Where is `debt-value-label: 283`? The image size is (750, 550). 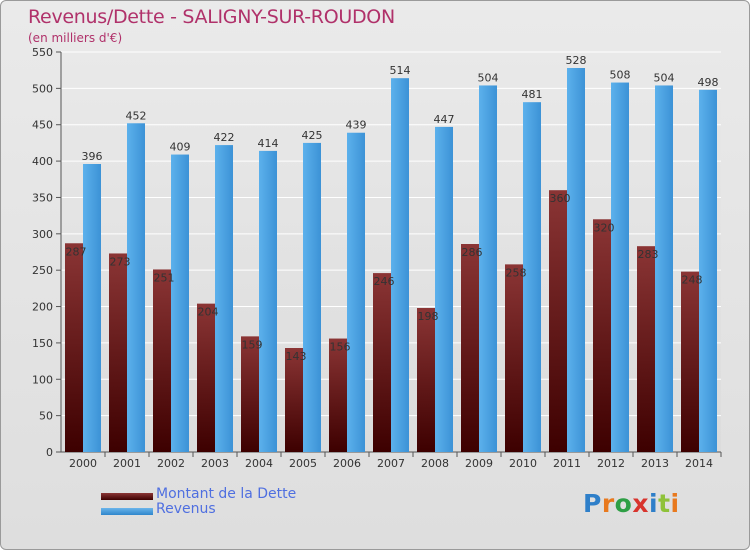
debt-value-label: 283 is located at coordinates (648, 254).